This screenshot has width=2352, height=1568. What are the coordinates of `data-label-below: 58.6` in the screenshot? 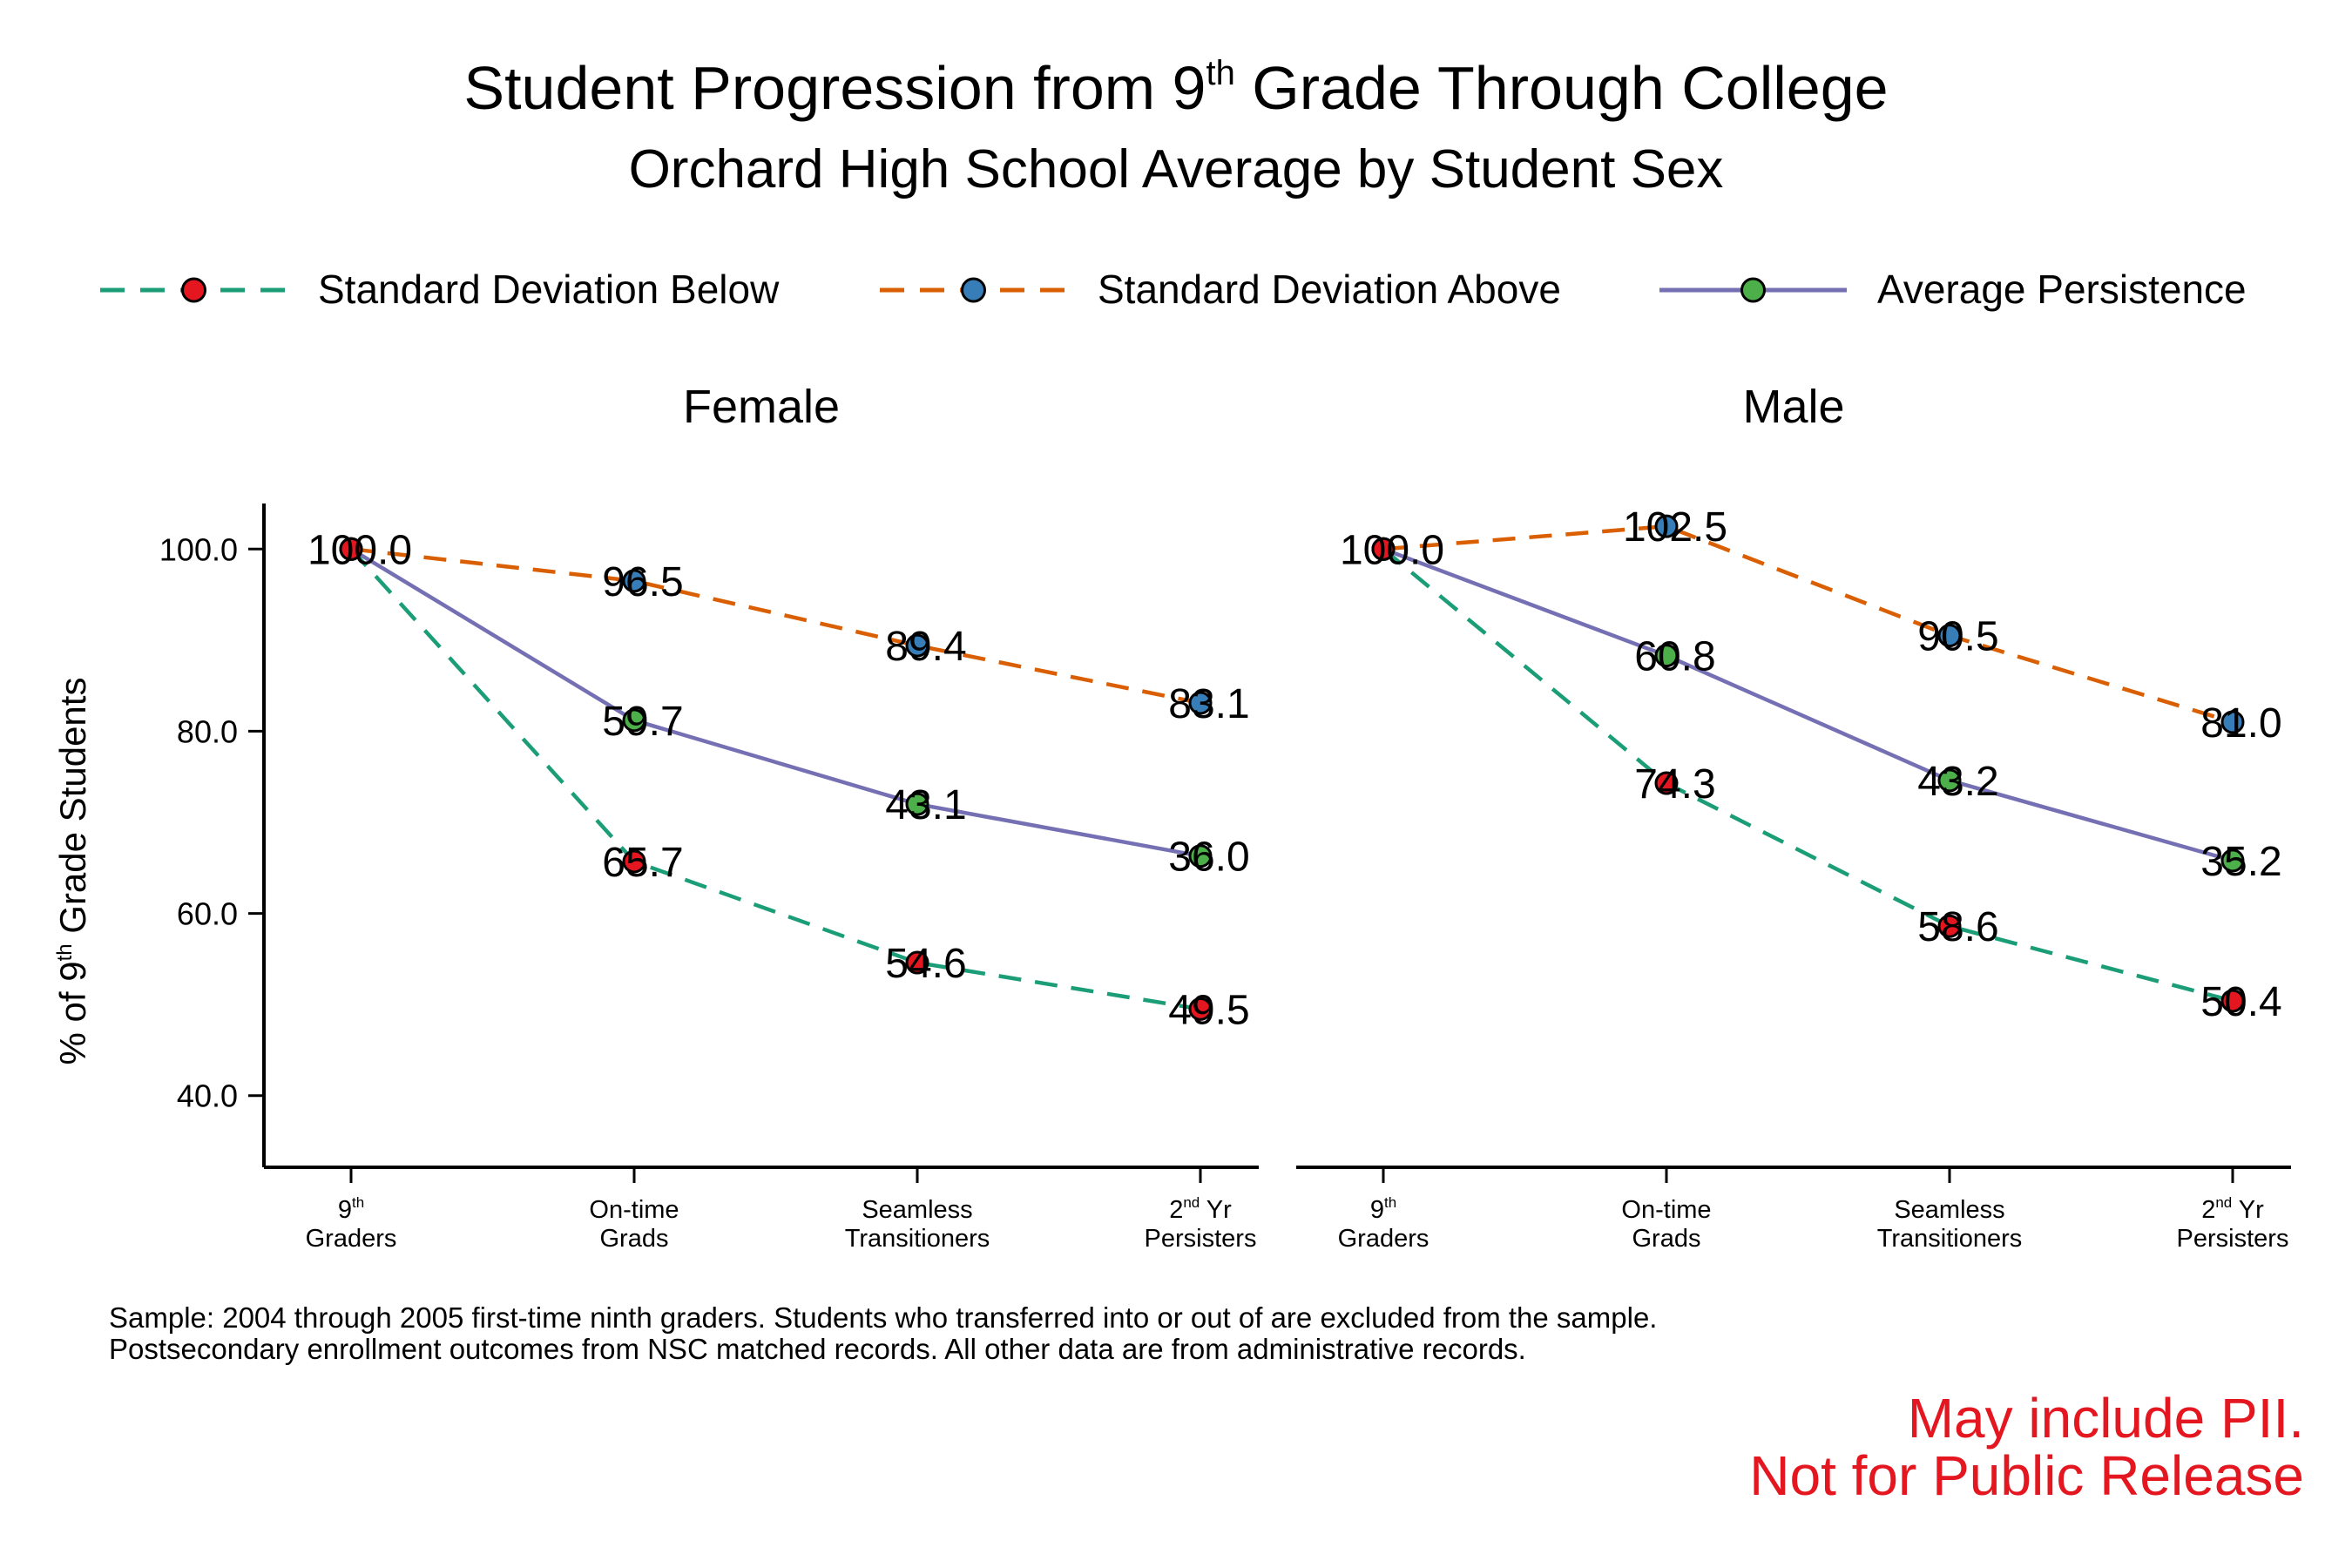 It's located at (1957, 927).